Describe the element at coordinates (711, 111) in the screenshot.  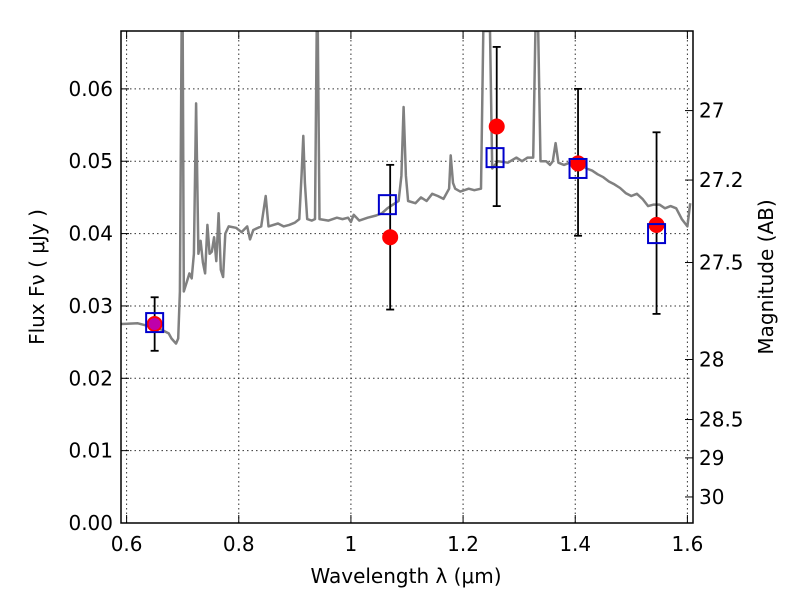
I see `y2-tick-label: 27` at that location.